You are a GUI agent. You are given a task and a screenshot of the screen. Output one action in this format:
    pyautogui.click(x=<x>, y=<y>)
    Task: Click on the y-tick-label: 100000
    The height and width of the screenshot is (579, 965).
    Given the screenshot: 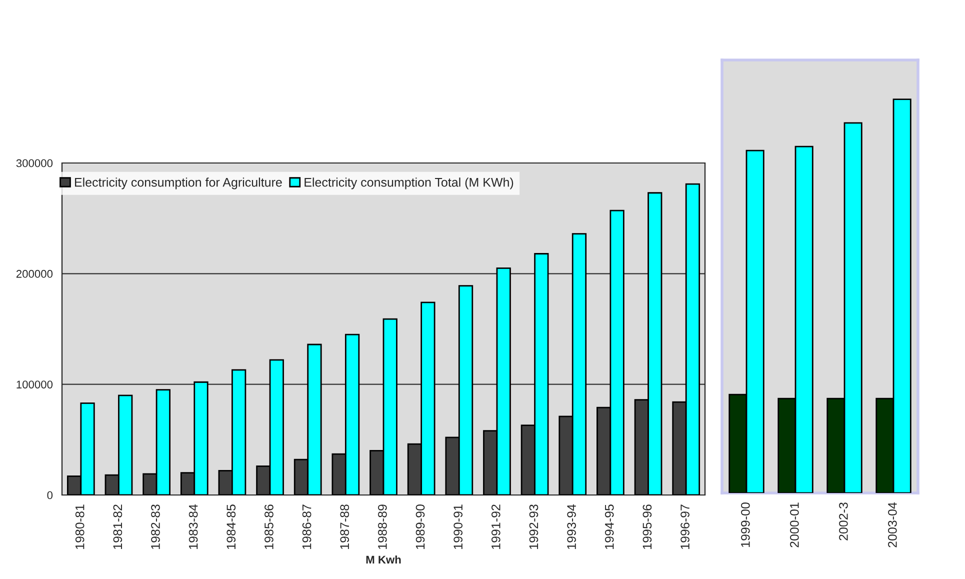 What is the action you would take?
    pyautogui.click(x=34, y=384)
    